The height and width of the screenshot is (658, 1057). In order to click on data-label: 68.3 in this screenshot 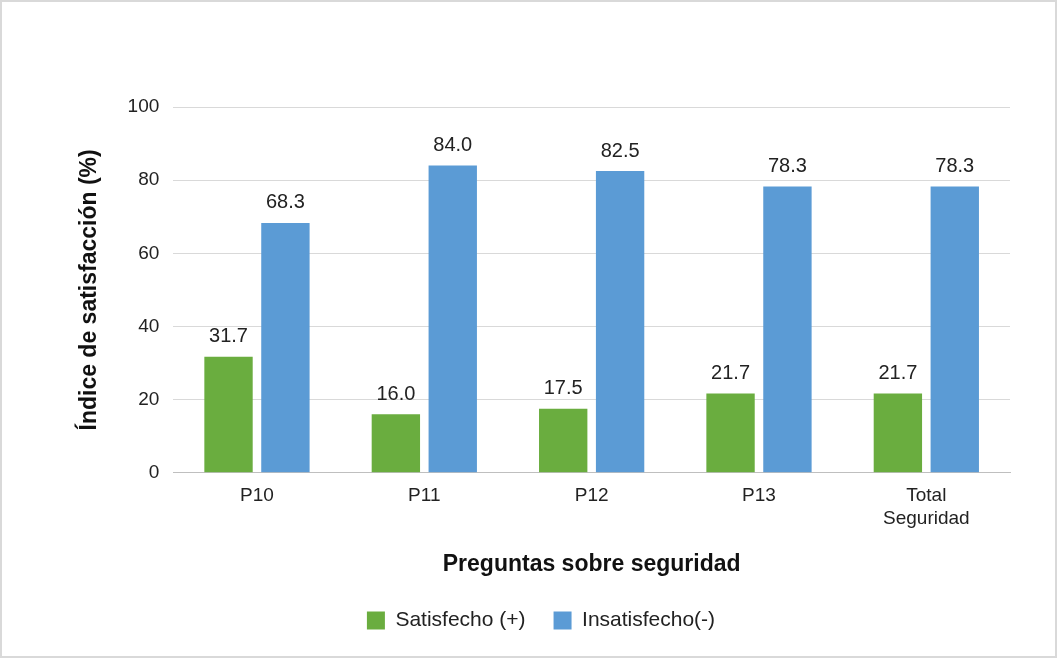, I will do `click(285, 201)`.